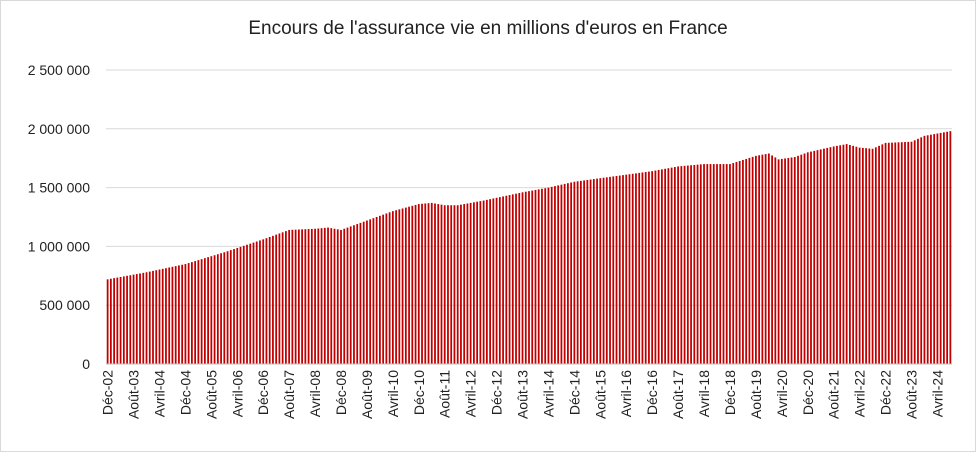  Describe the element at coordinates (59, 129) in the screenshot. I see `y-tick-label: 2 000 000` at that location.